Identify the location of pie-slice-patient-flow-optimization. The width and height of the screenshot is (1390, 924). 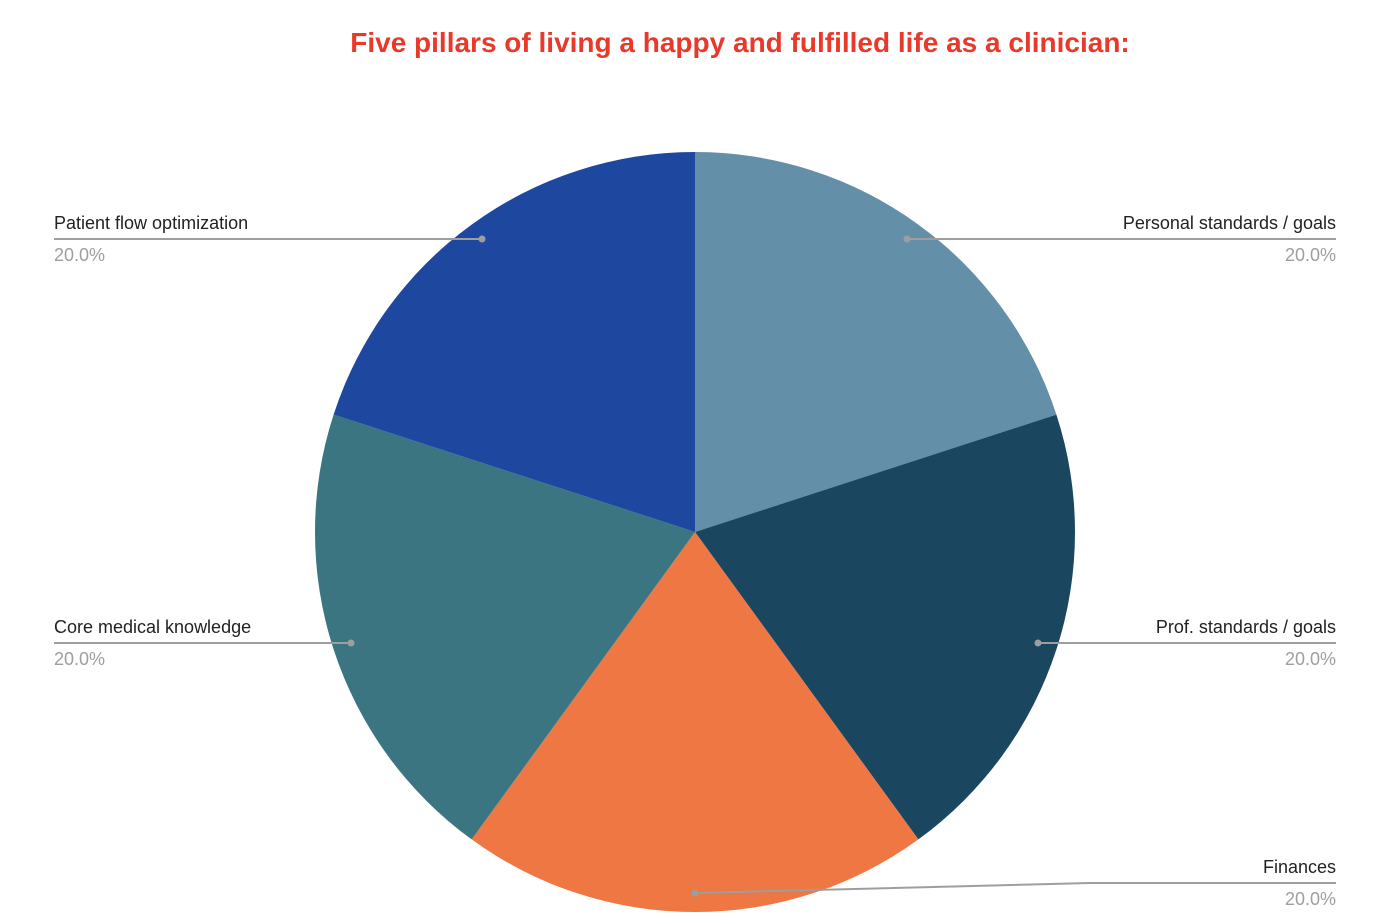
(514, 342).